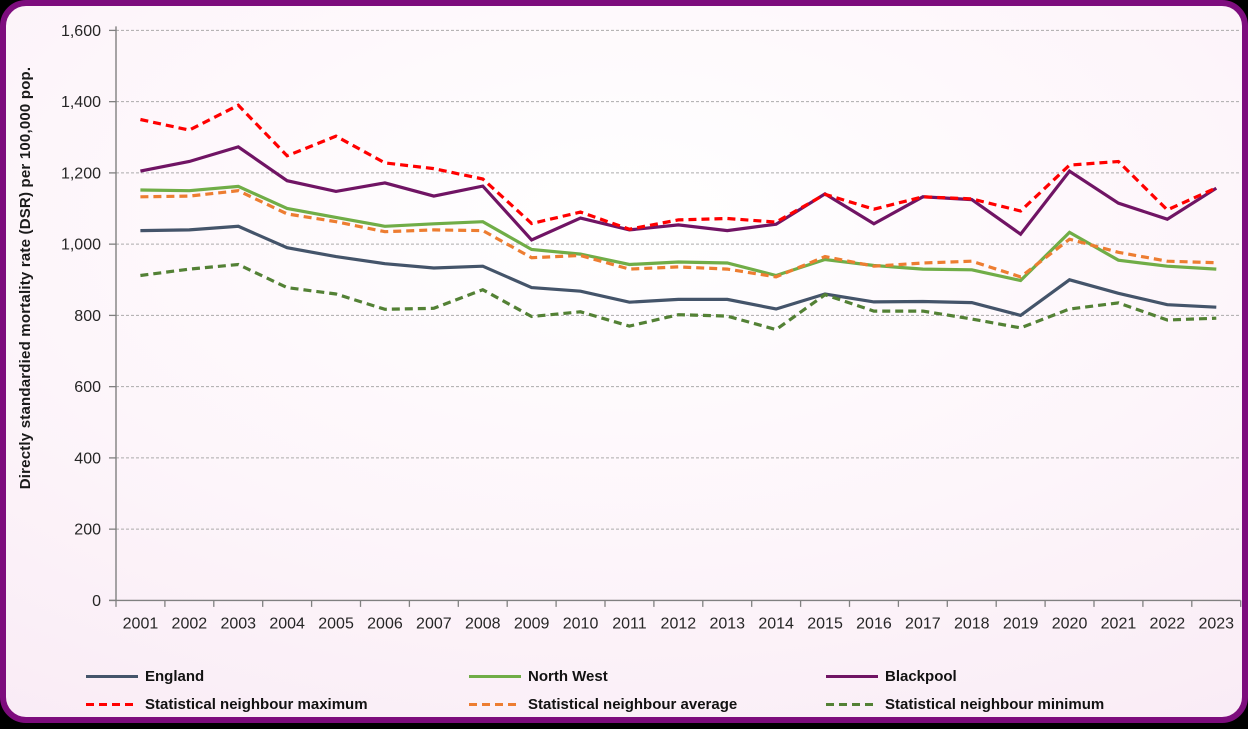 This screenshot has width=1248, height=729. Describe the element at coordinates (581, 623) in the screenshot. I see `x-tick-label: 2010` at that location.